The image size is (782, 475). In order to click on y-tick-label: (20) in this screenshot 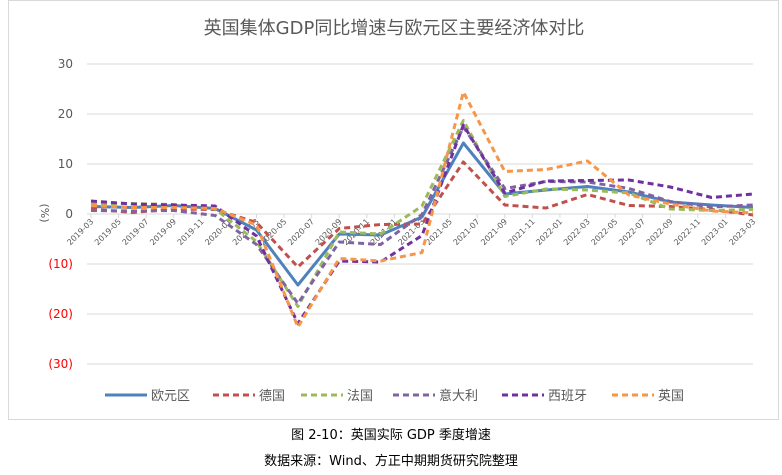, I will do `click(60, 314)`.